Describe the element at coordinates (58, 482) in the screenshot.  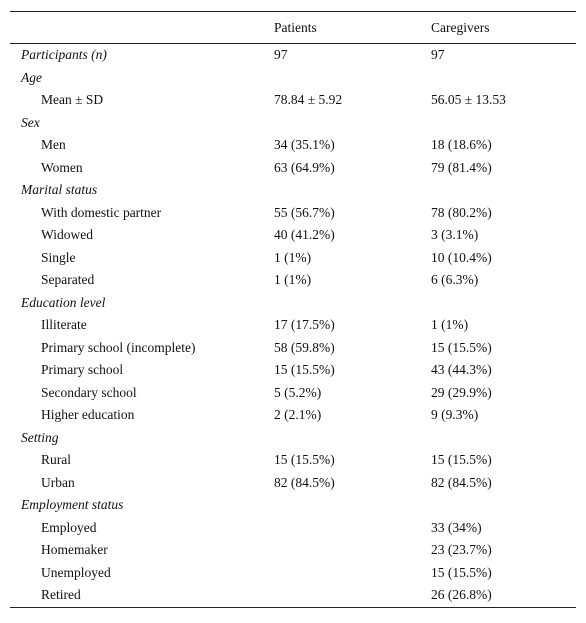
I see `row-label: Urban` at that location.